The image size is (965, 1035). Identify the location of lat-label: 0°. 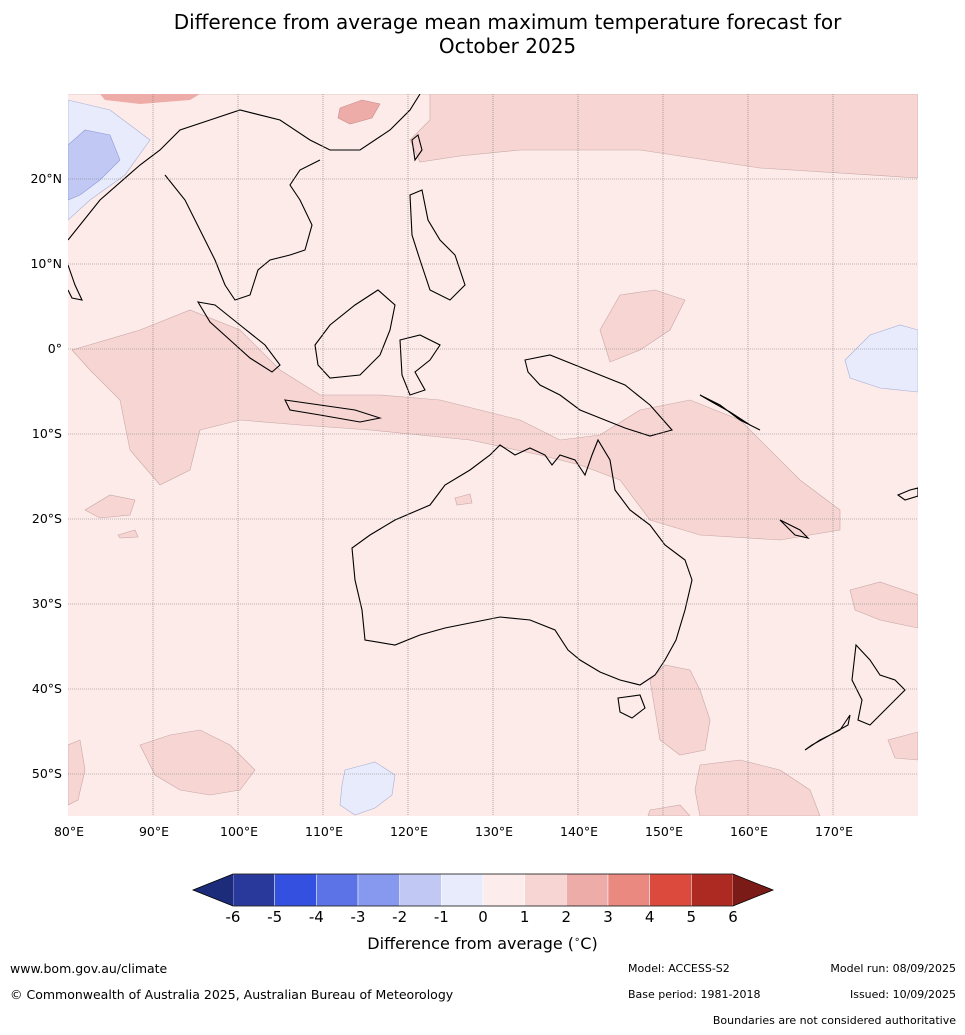
(54, 348).